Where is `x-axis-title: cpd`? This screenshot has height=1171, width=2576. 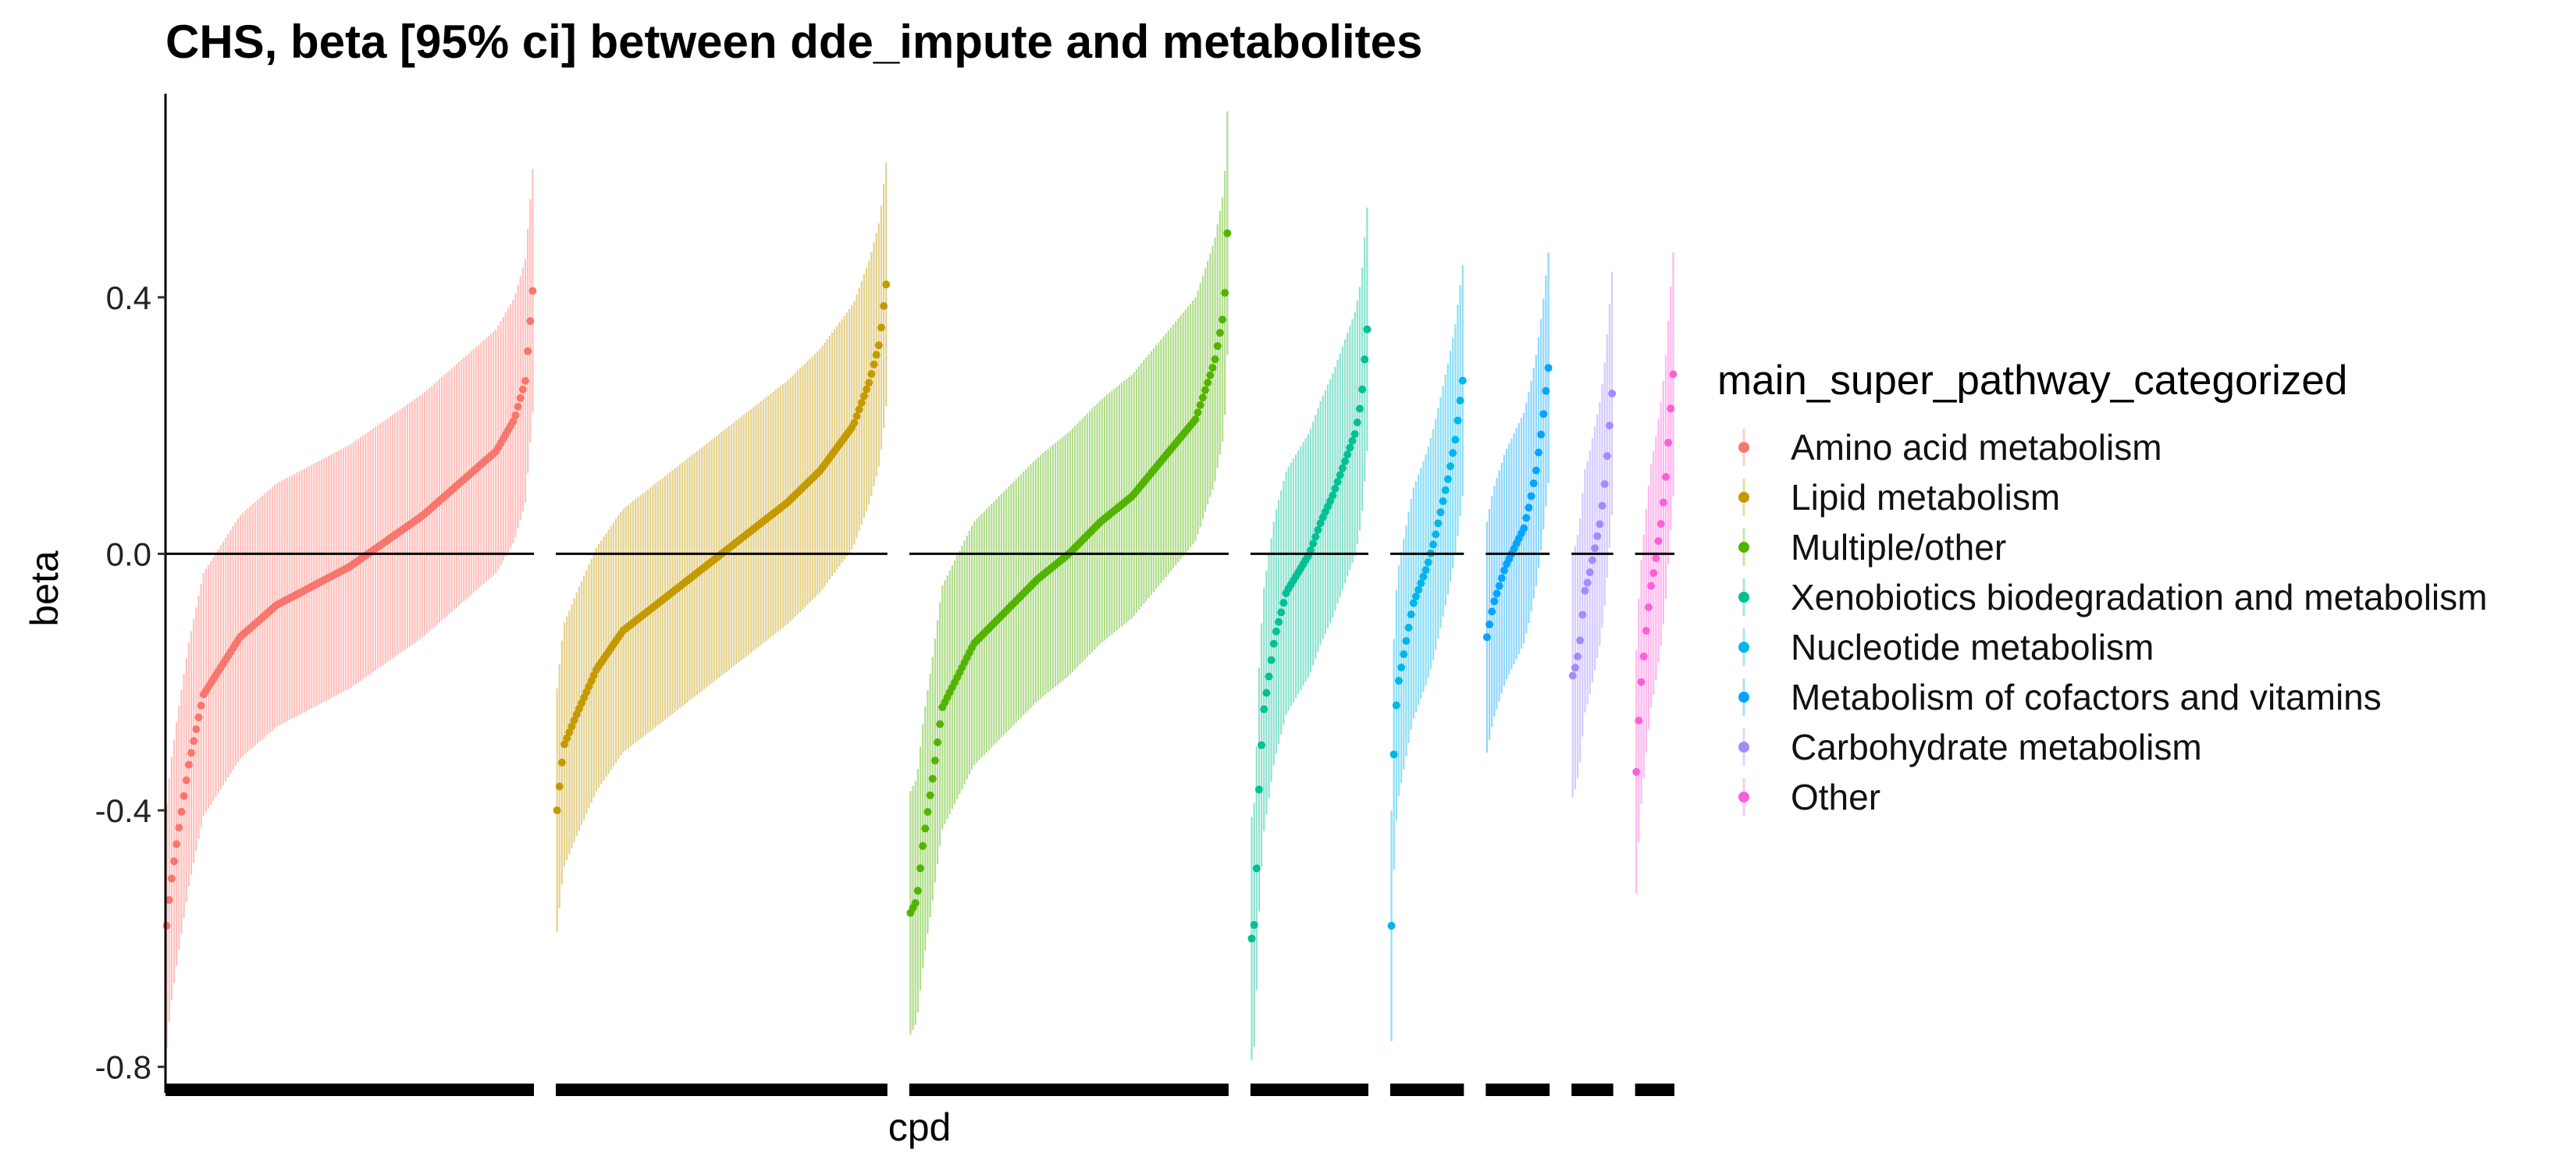 x-axis-title: cpd is located at coordinates (920, 1127).